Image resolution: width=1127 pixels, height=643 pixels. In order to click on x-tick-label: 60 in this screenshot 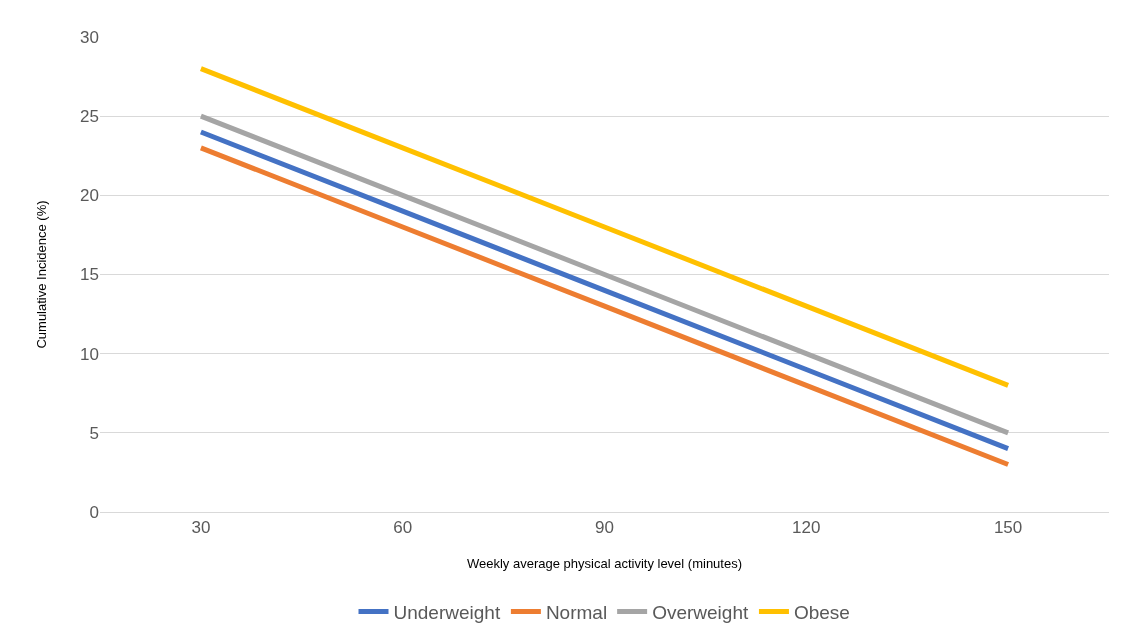, I will do `click(403, 528)`.